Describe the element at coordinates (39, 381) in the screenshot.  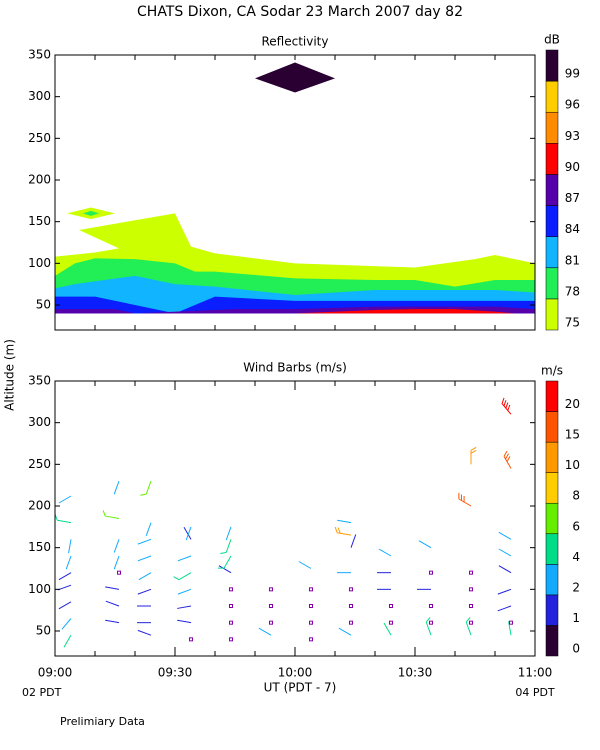
I see `y-tick-label: 350` at that location.